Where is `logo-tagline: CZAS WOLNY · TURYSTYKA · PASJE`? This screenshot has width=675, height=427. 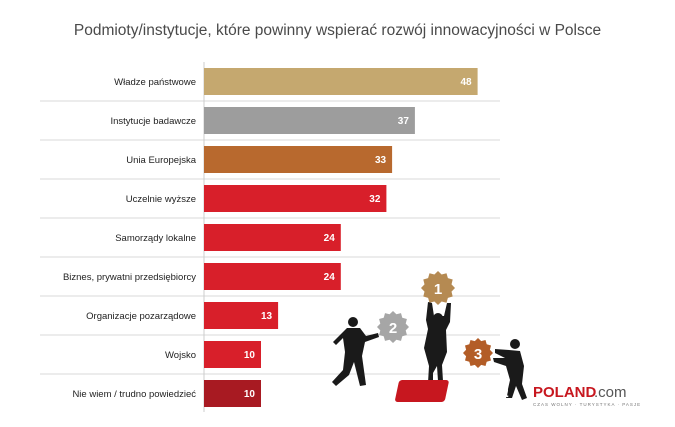 logo-tagline: CZAS WOLNY · TURYSTYKA · PASJE is located at coordinates (587, 404).